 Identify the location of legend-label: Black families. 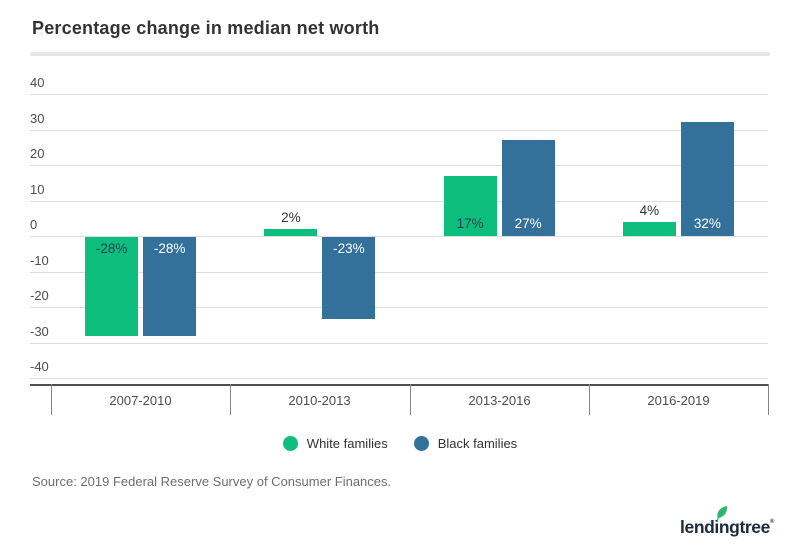
(477, 443).